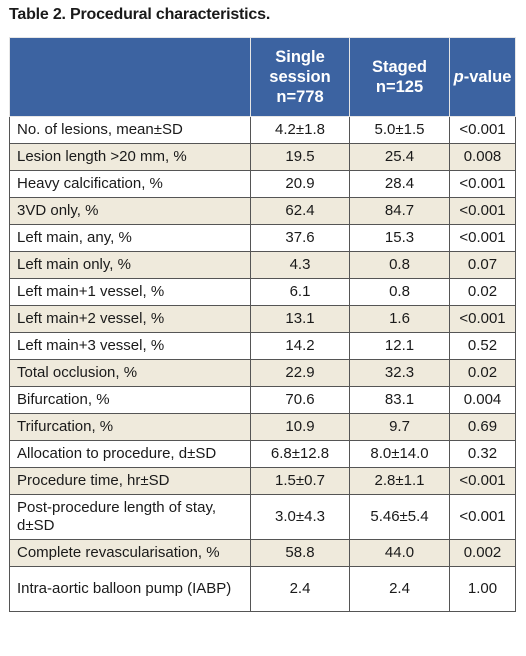 Image resolution: width=526 pixels, height=656 pixels. Describe the element at coordinates (399, 319) in the screenshot. I see `cell-staged: 1.6` at that location.